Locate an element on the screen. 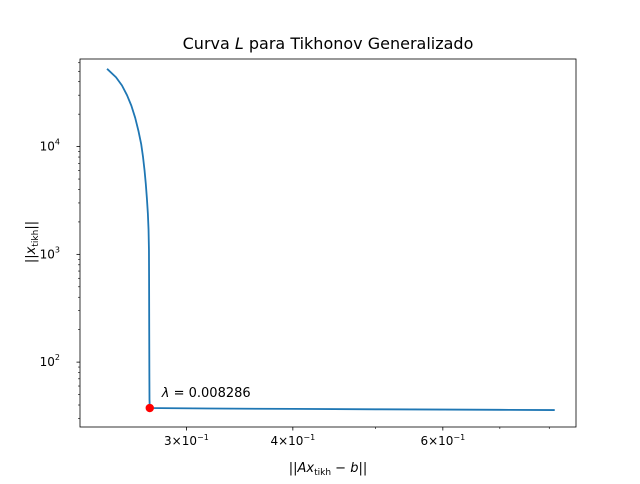 Image resolution: width=640 pixels, height=484 pixels. optimal-lambda-point is located at coordinates (149, 408).